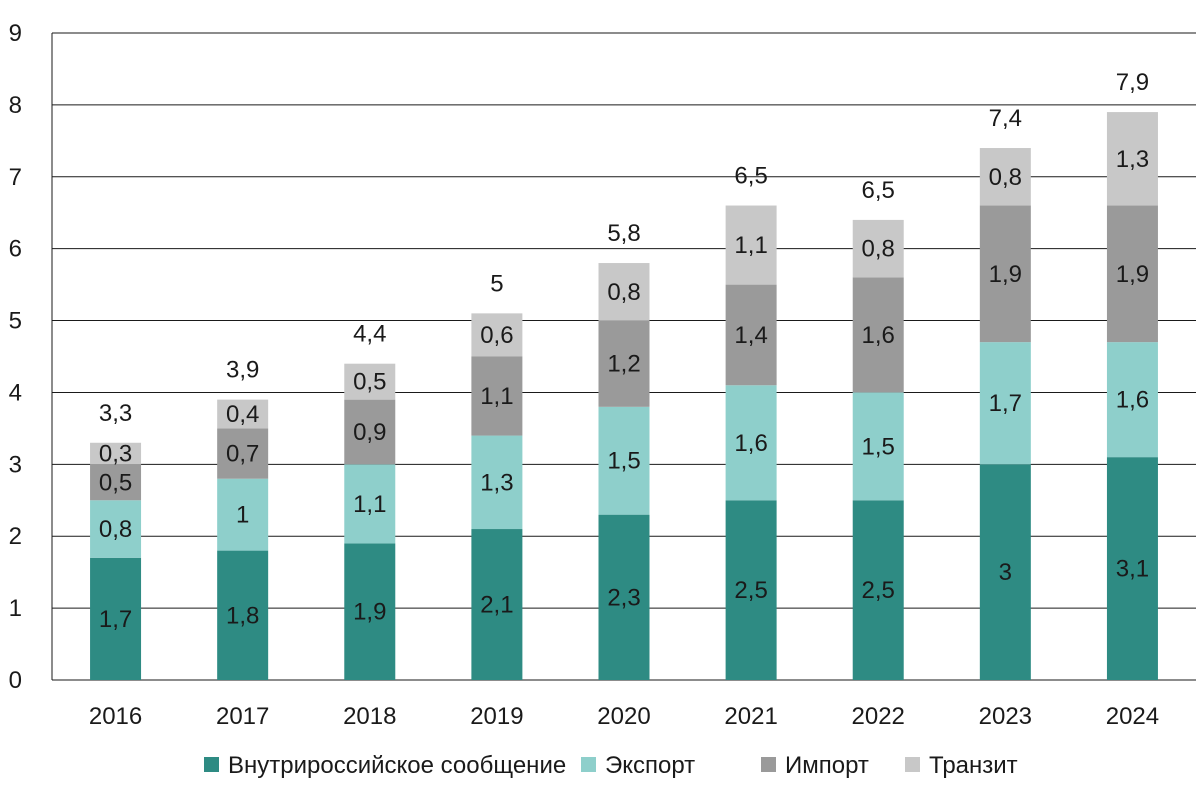 This screenshot has width=1200, height=805. I want to click on segment-value-label: 0,7, so click(242, 454).